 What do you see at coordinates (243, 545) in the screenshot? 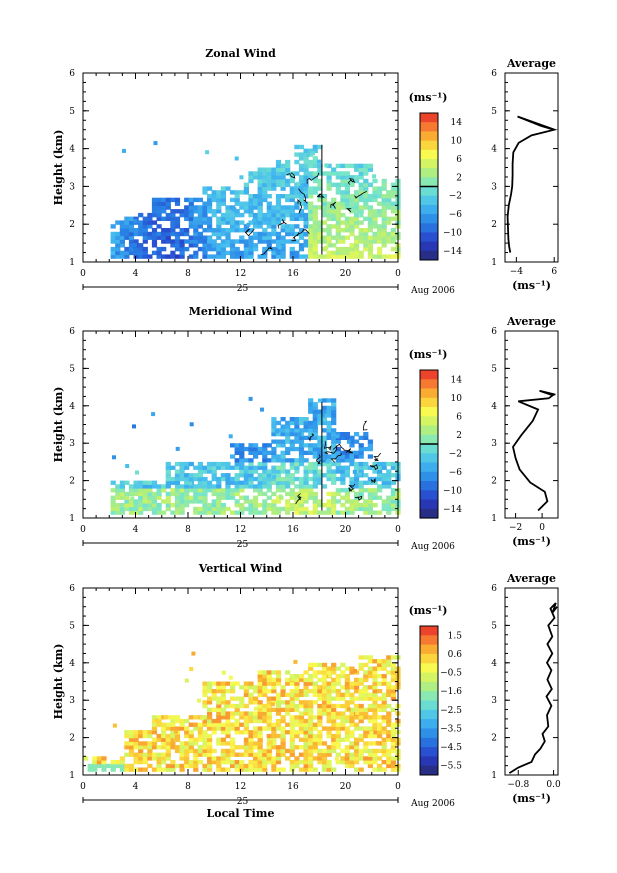
I see `day-label: 25` at bounding box center [243, 545].